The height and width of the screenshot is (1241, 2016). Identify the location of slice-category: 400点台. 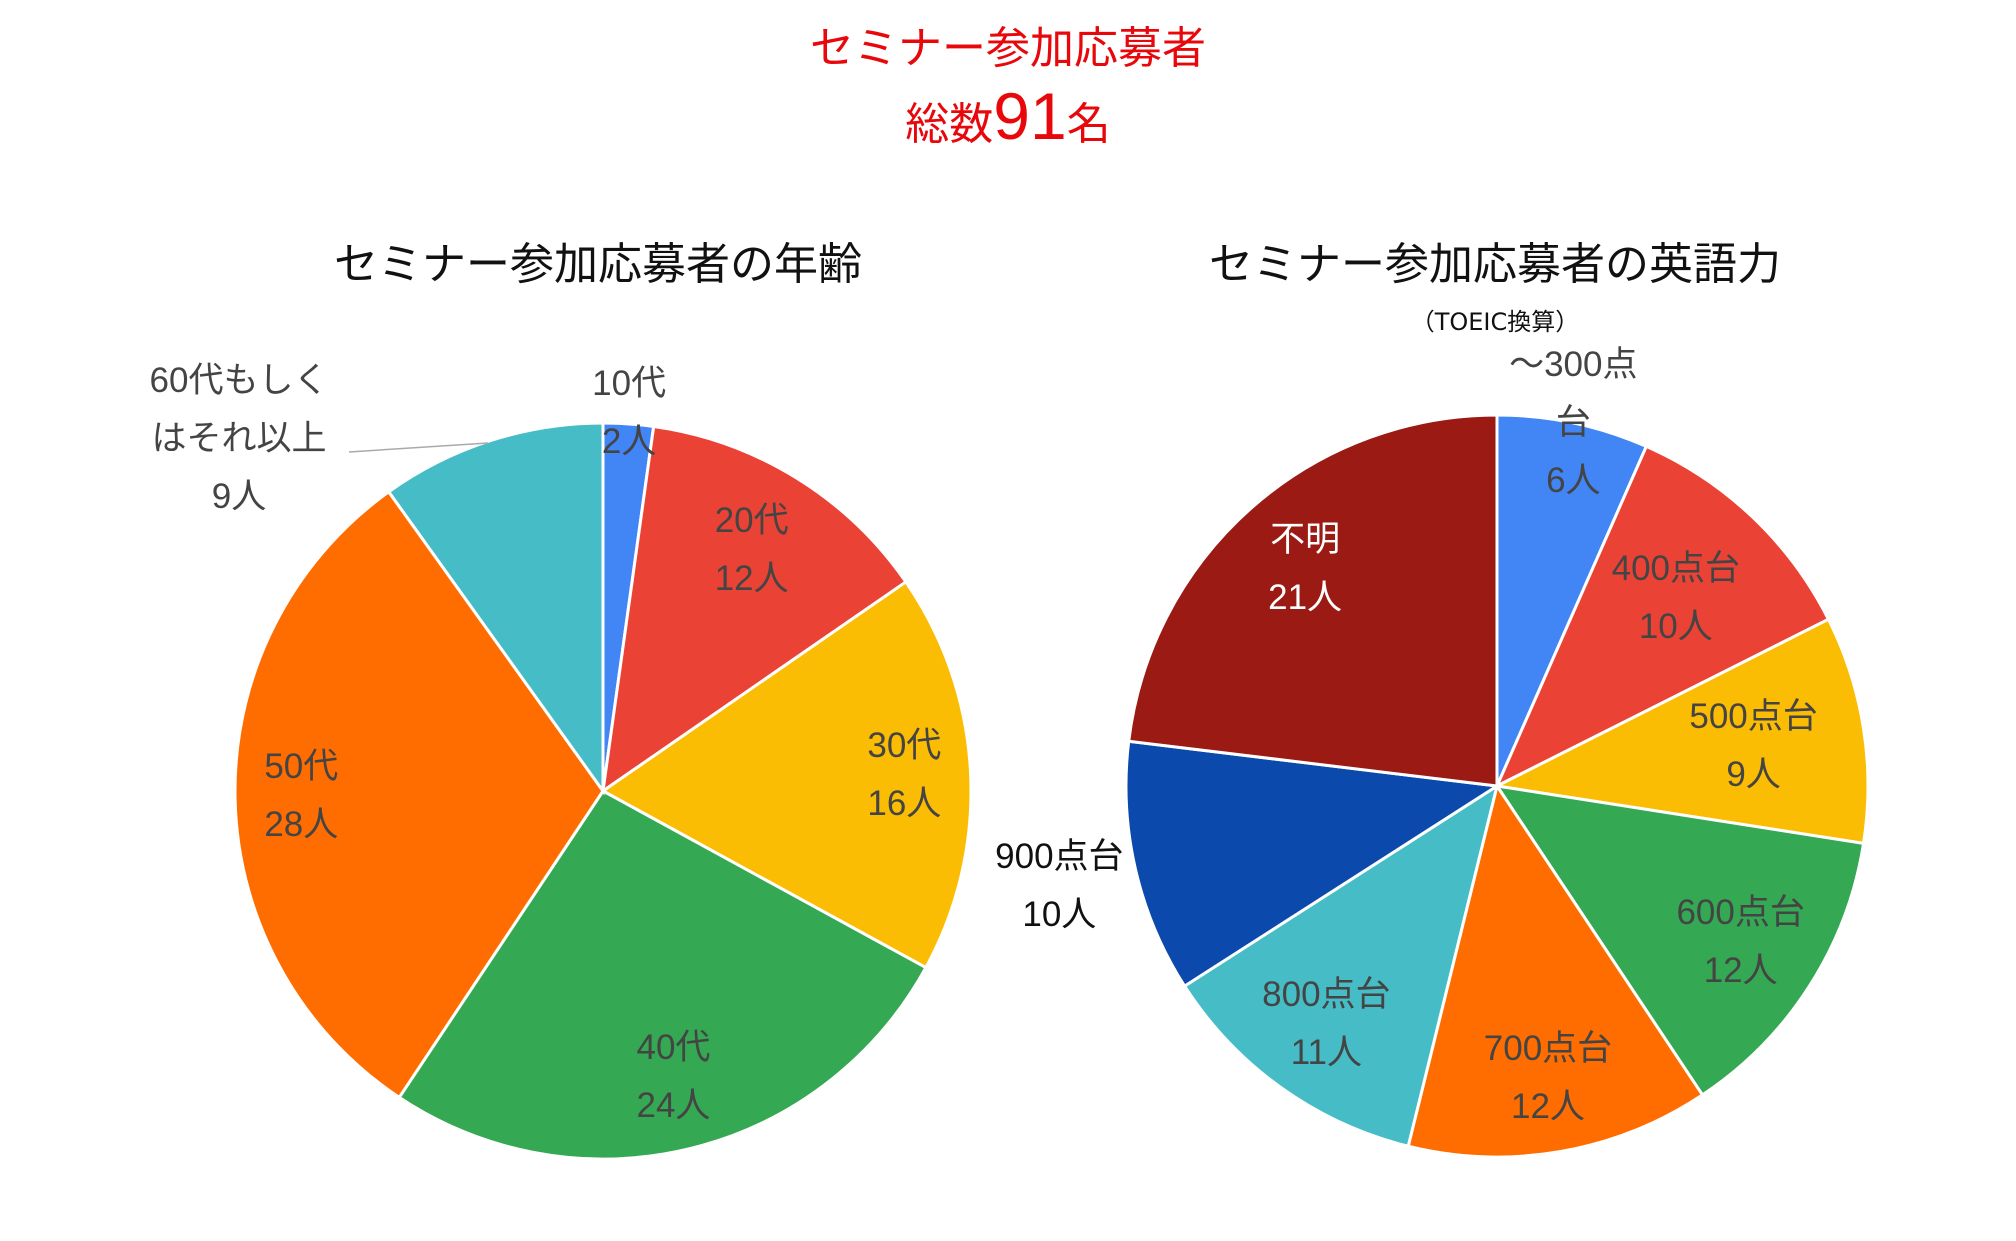
(1676, 568).